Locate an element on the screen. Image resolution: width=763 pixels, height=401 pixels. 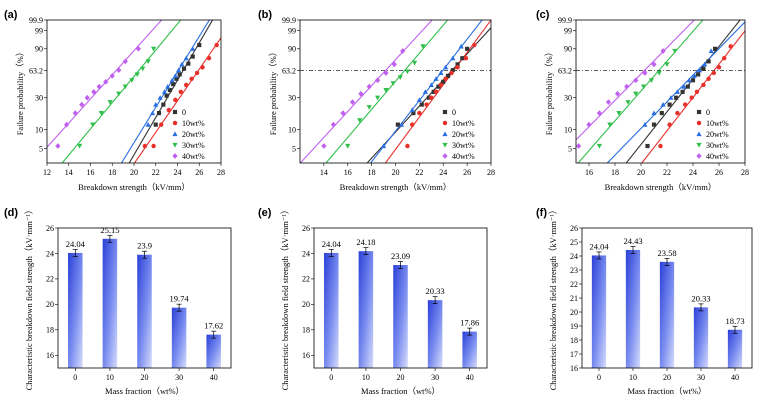
bar-value-label: 17.62 is located at coordinates (213, 326).